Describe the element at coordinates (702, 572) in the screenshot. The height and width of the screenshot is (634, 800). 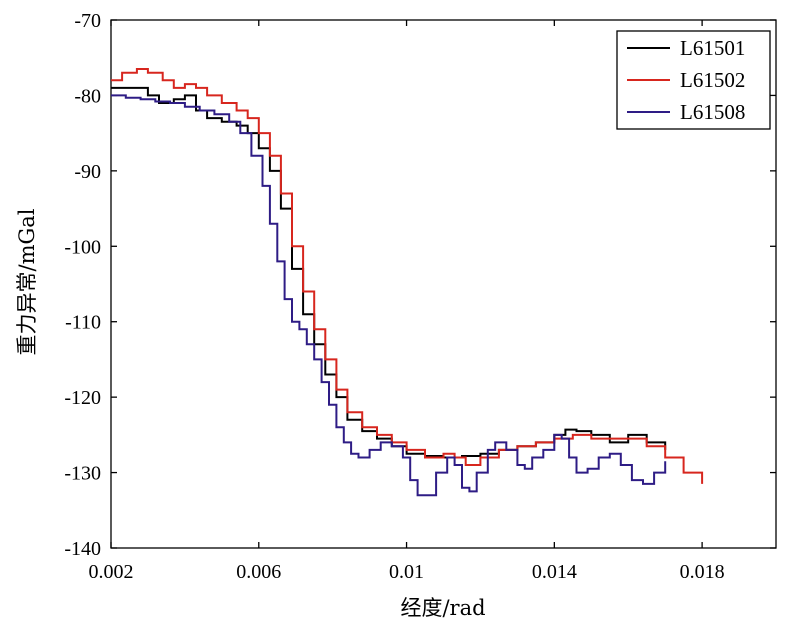
I see `x-tick-label: 0.018` at that location.